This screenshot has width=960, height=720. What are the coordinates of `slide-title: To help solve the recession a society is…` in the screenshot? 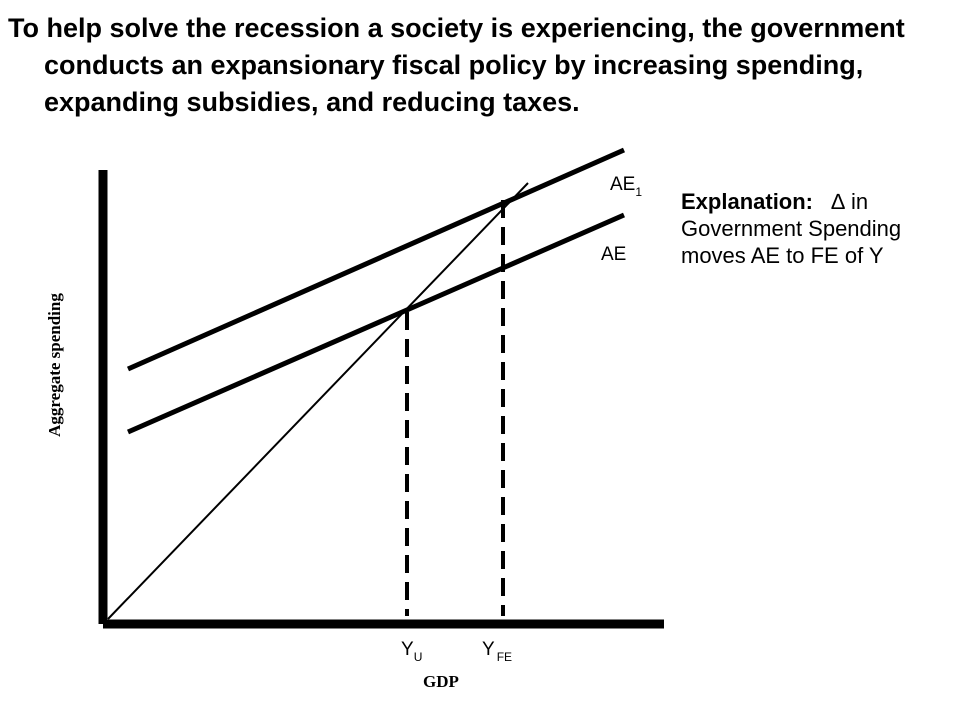 It's located at (456, 65).